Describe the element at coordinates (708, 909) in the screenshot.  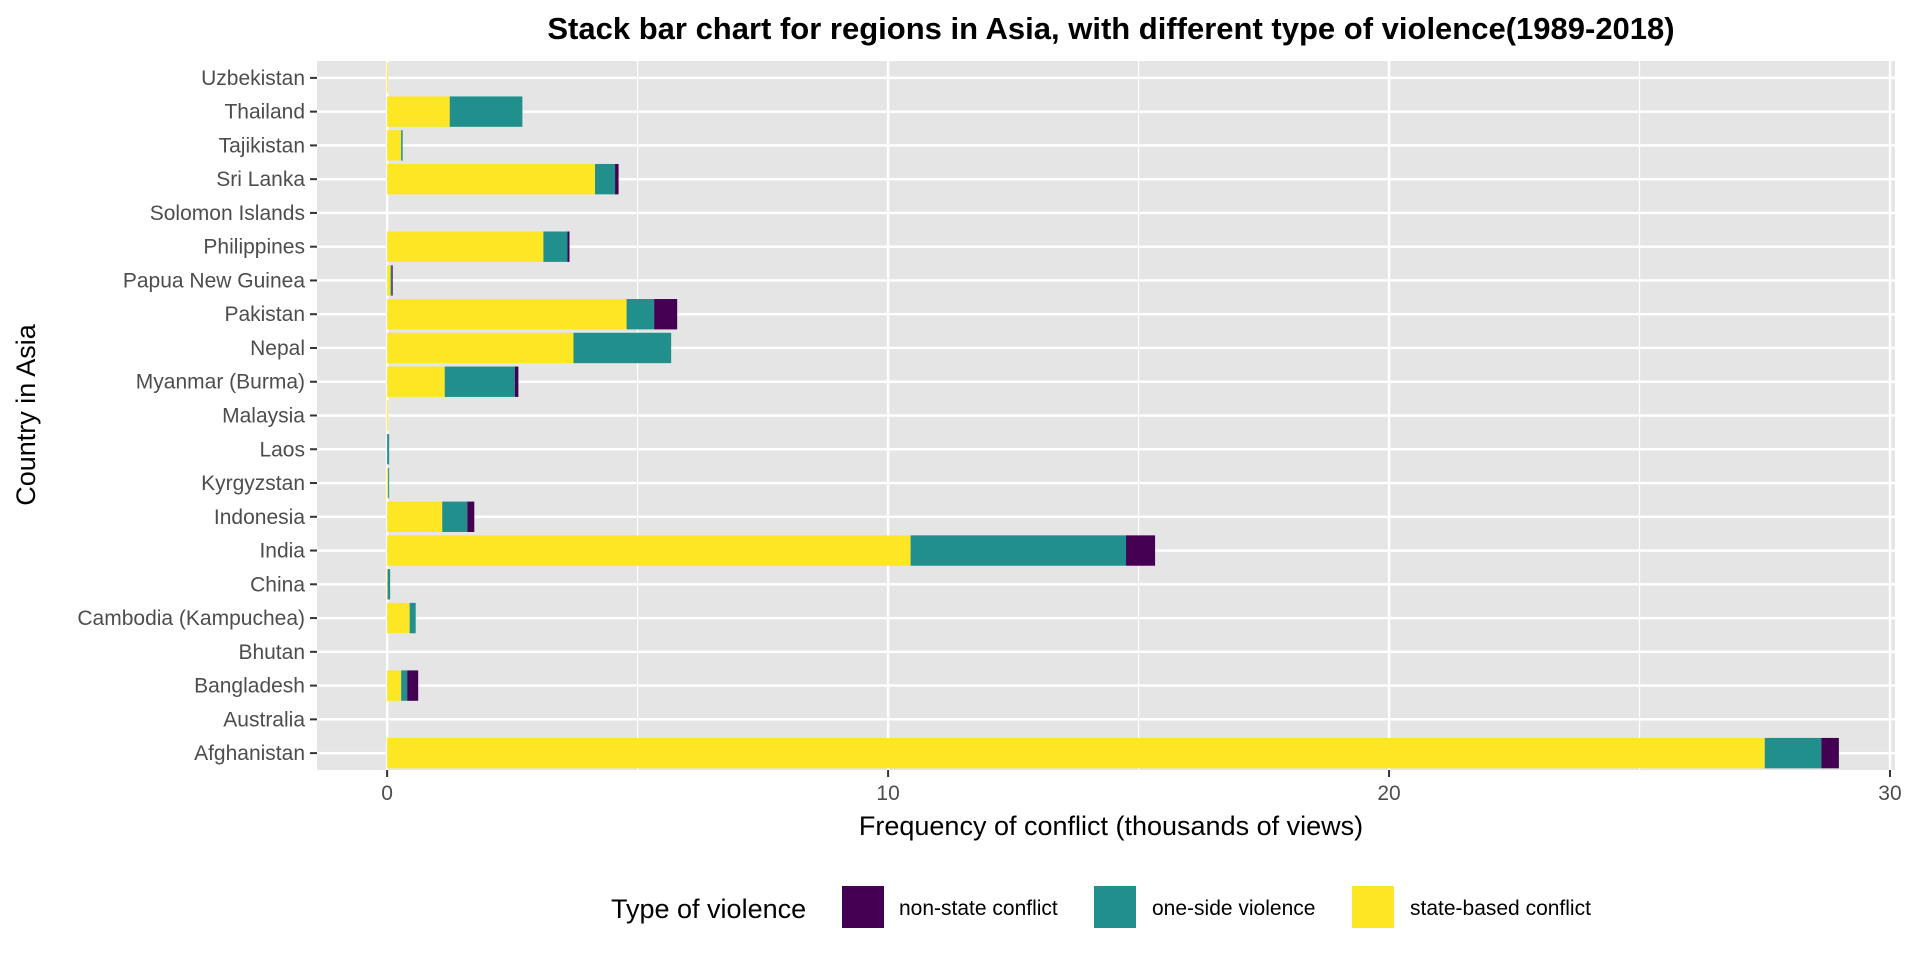
I see `legend-title: Type of violence` at that location.